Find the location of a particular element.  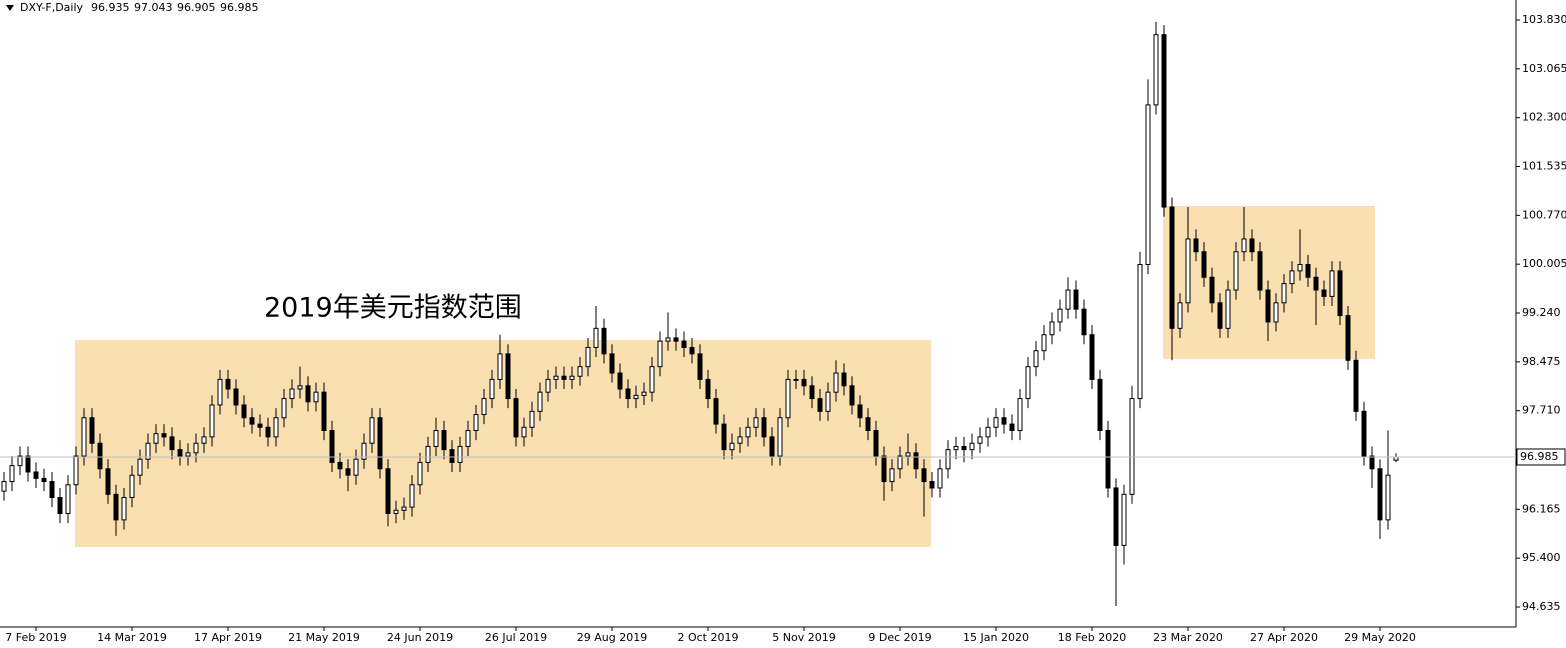

x-tick-label: 26 Jul 2019 is located at coordinates (516, 637).